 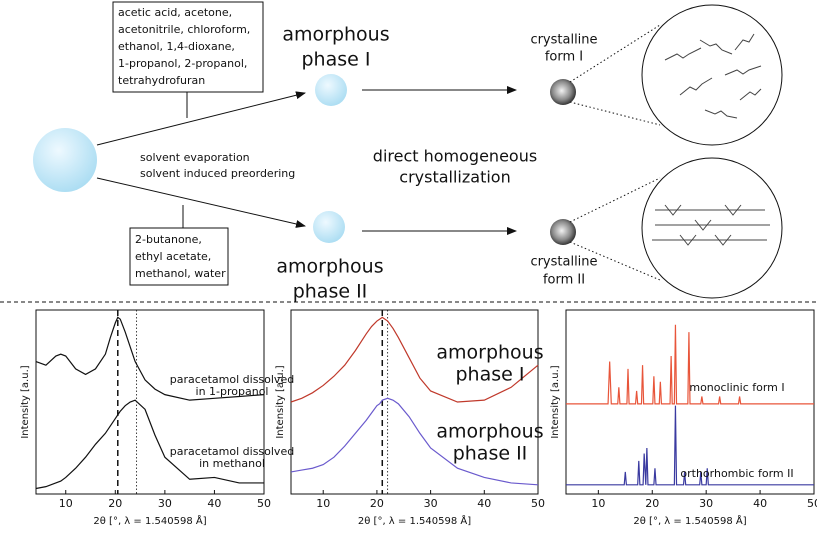 What do you see at coordinates (217, 173) in the screenshot?
I see `process-label: solvent induced preordering` at bounding box center [217, 173].